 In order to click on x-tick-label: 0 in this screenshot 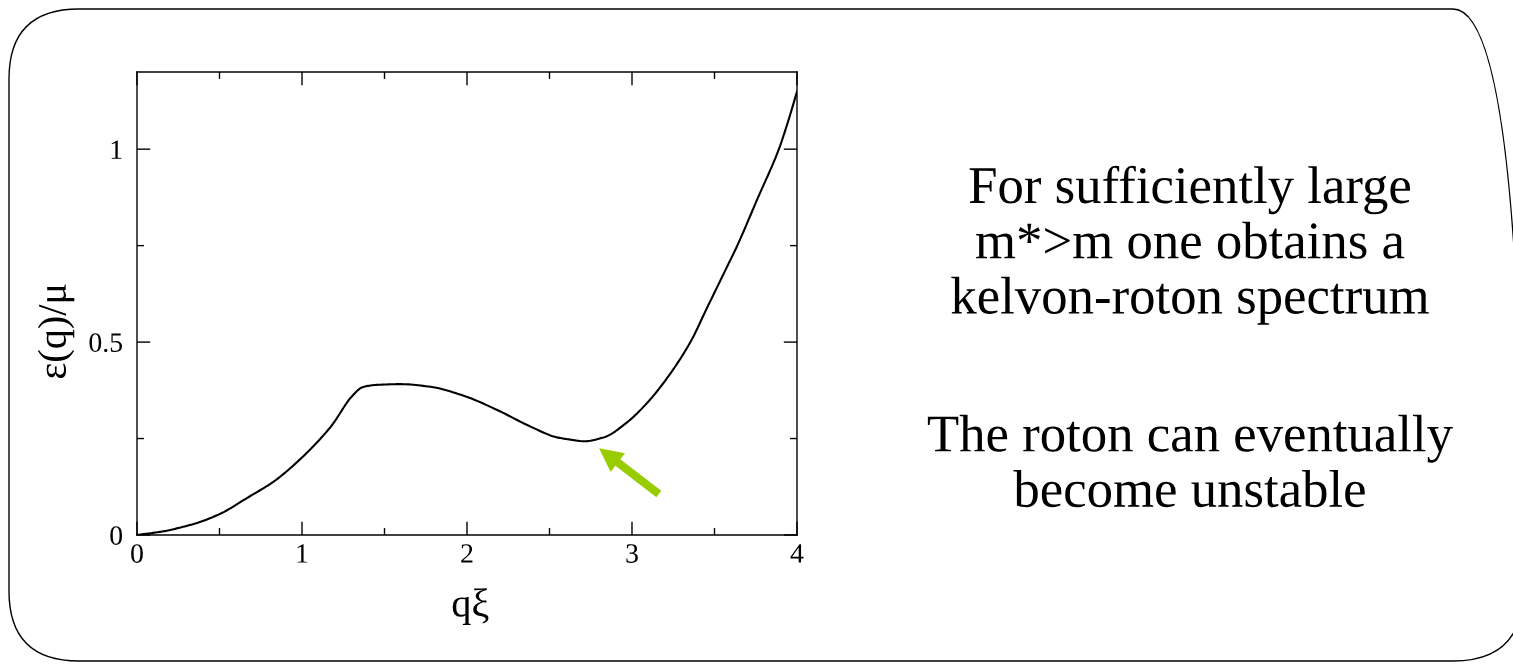, I will do `click(137, 553)`.